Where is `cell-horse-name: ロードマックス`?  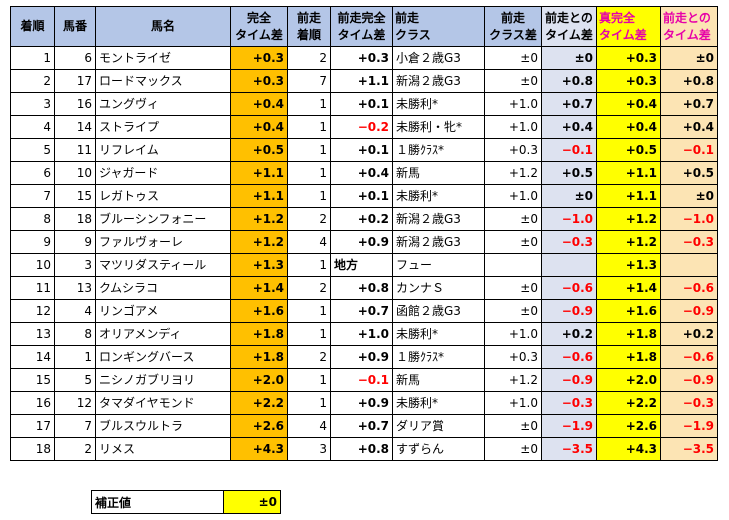 cell-horse-name: ロードマックス is located at coordinates (163, 81).